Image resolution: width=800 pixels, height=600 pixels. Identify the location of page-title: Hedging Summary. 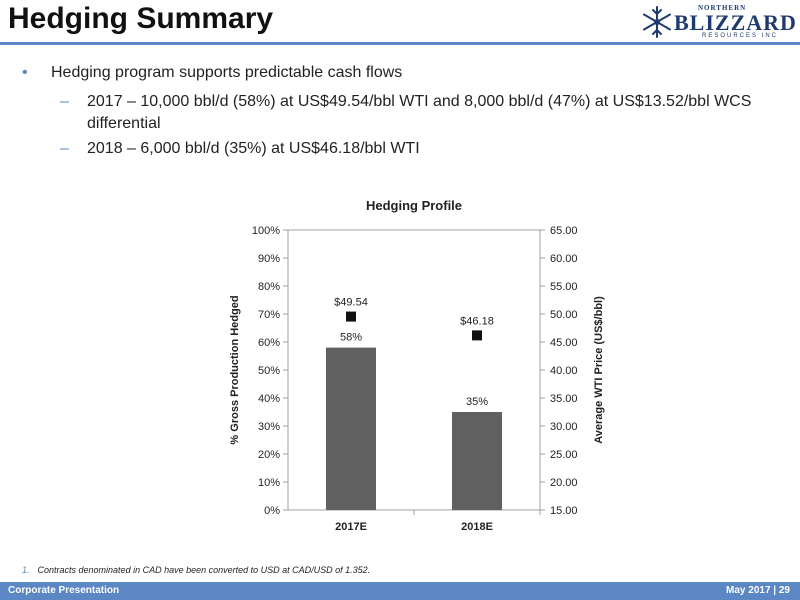
(141, 18).